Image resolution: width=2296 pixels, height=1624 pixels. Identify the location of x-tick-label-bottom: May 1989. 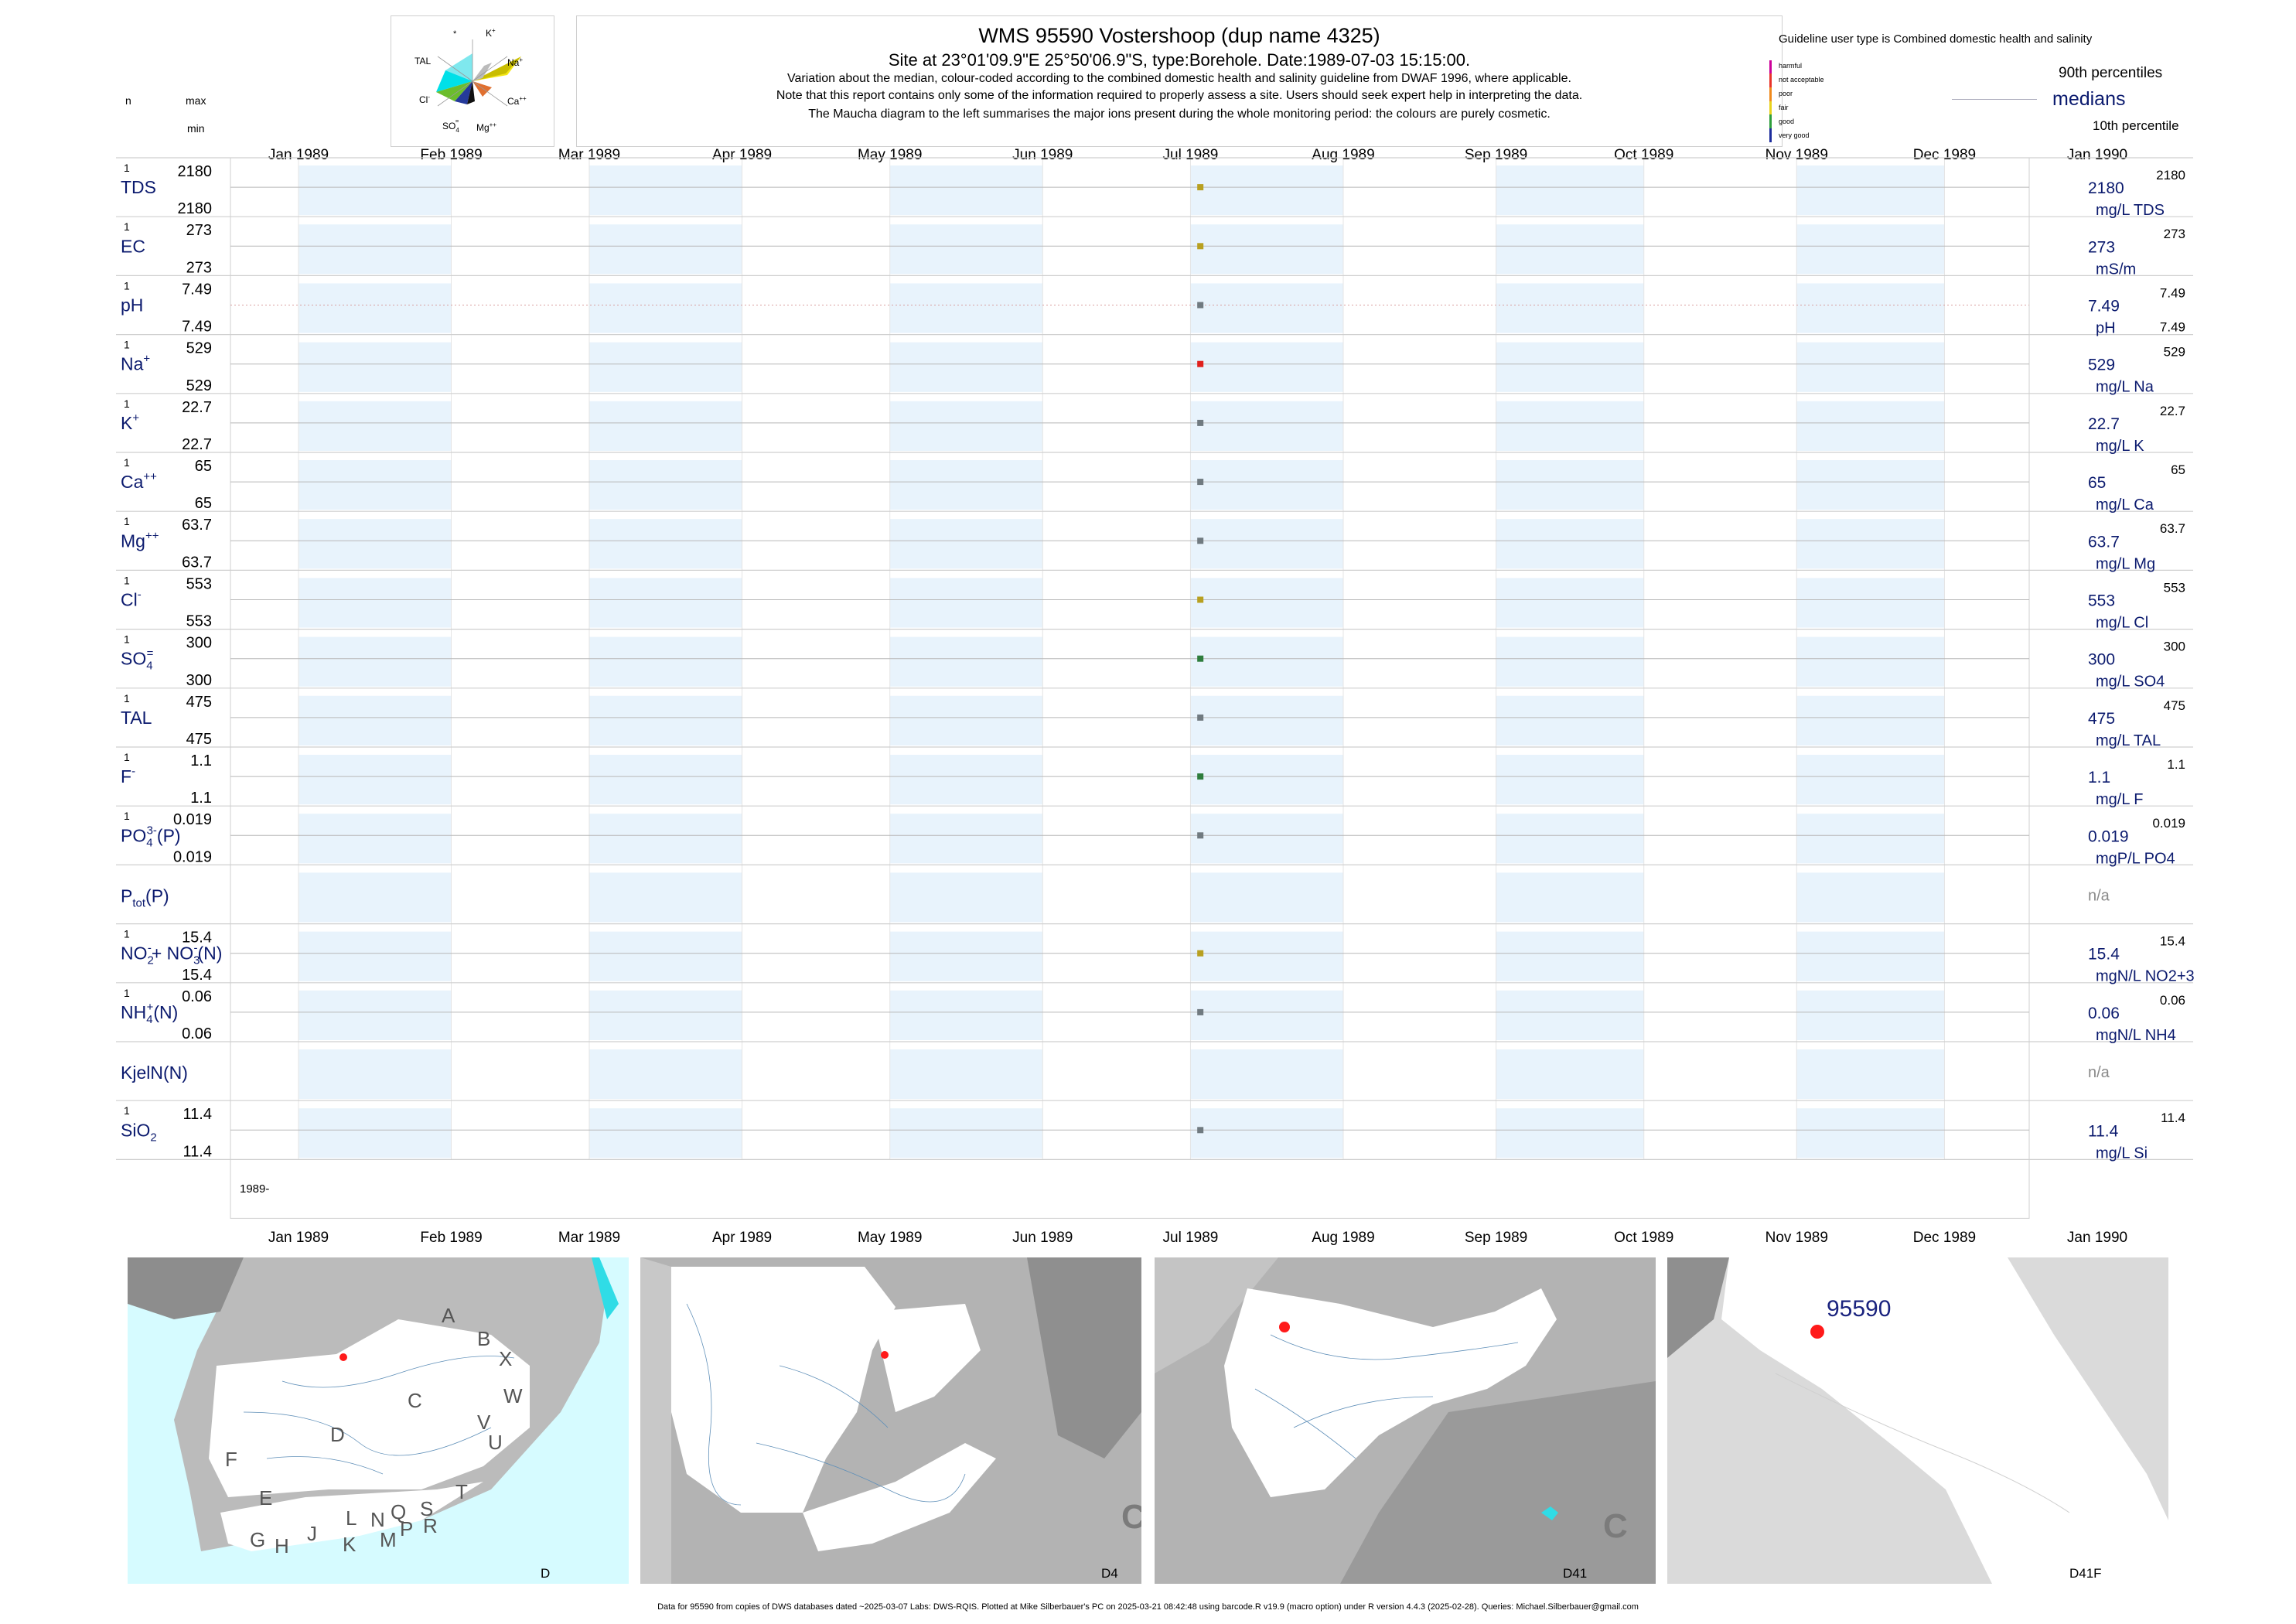
(890, 1238).